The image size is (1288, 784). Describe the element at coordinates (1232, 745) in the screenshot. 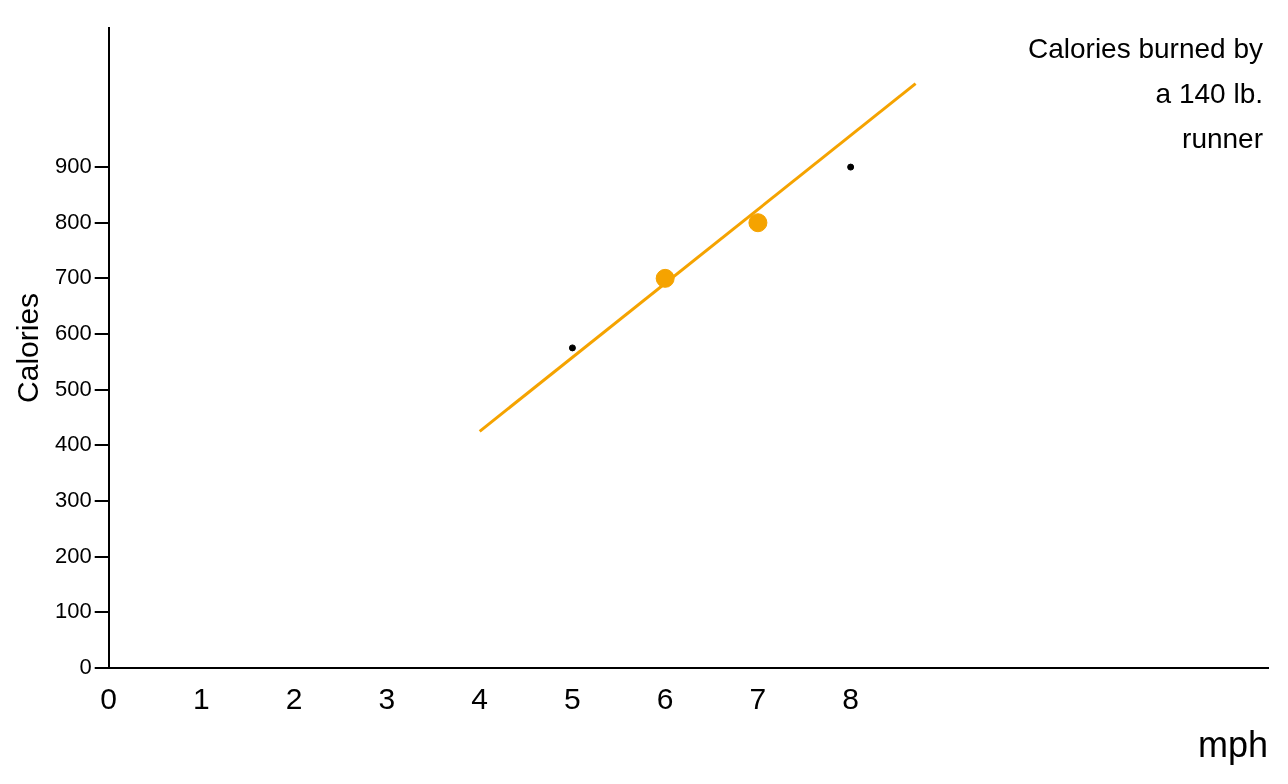

I see `x-axis-title: mph` at that location.